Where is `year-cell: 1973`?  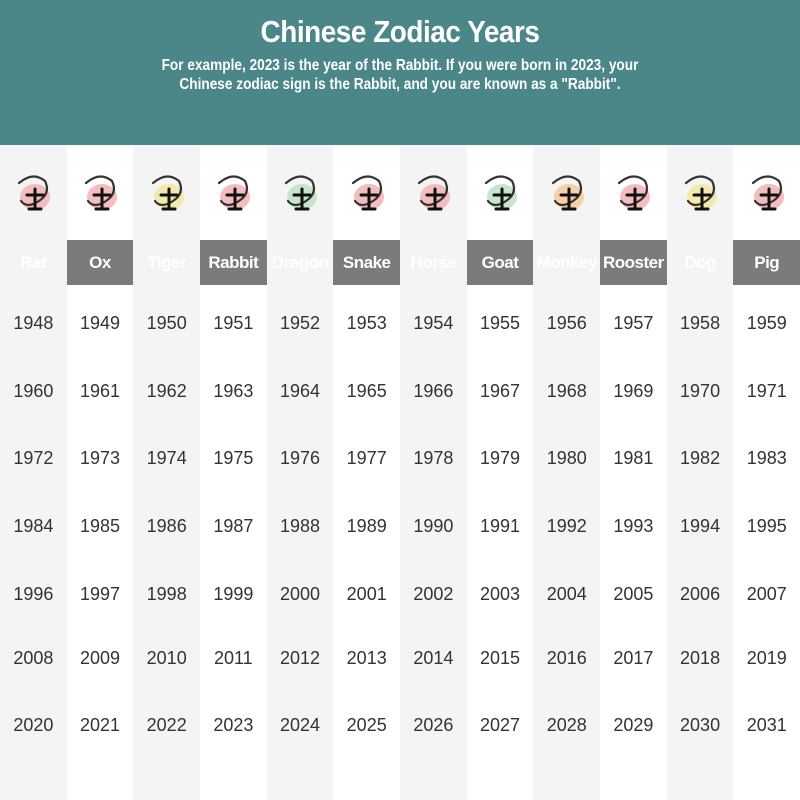
year-cell: 1973 is located at coordinates (100, 458).